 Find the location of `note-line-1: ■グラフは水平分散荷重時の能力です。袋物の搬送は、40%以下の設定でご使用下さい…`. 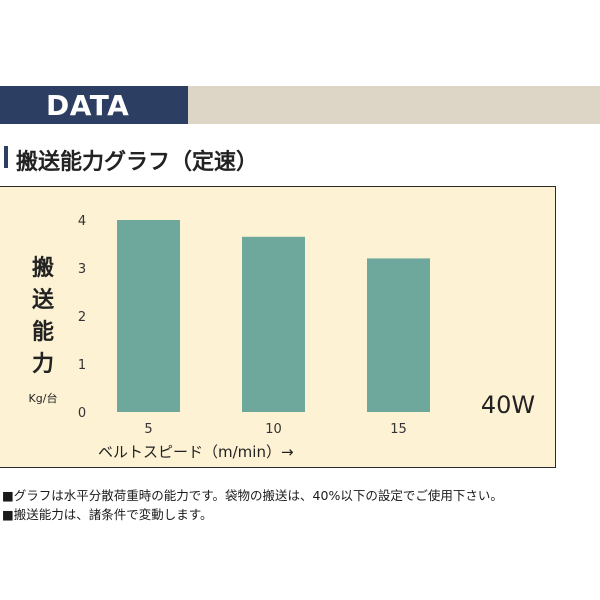

note-line-1: ■グラフは水平分散荷重時の能力です。袋物の搬送は、40%以下の設定でご使用下さい… is located at coordinates (252, 495).